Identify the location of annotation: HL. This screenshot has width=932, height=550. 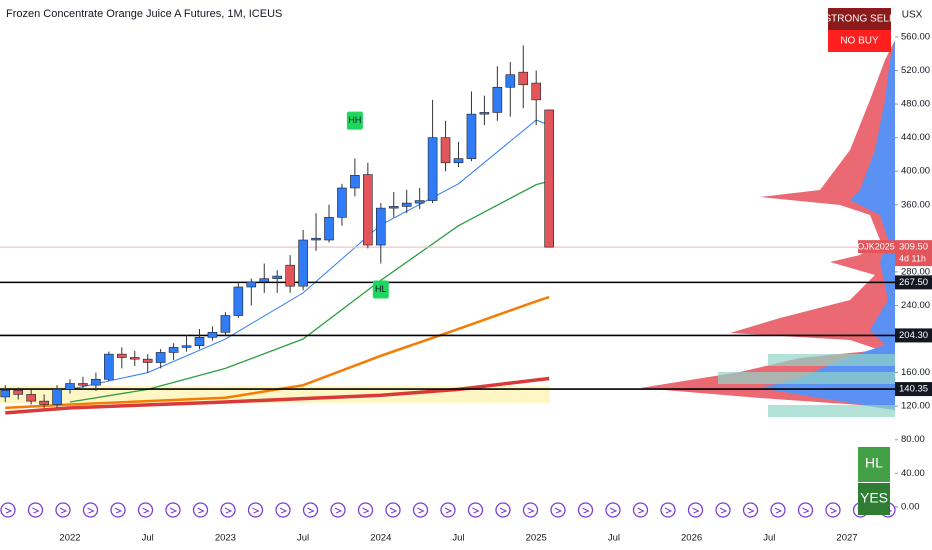
(381, 289).